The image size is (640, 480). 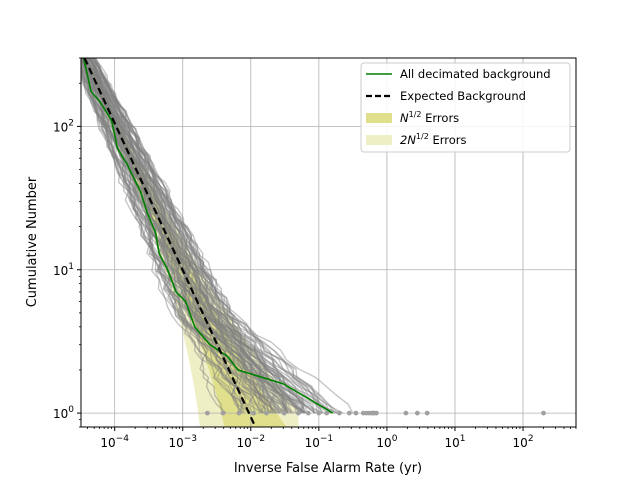 I want to click on legend-swatch, so click(x=379, y=118).